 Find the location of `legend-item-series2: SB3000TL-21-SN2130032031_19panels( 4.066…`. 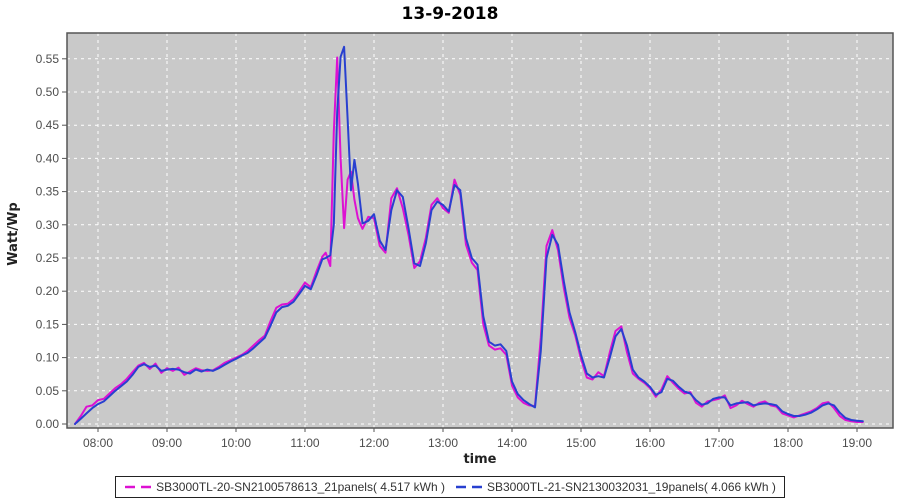

legend-item-series2: SB3000TL-21-SN2130032031_19panels( 4.066… is located at coordinates (615, 487).